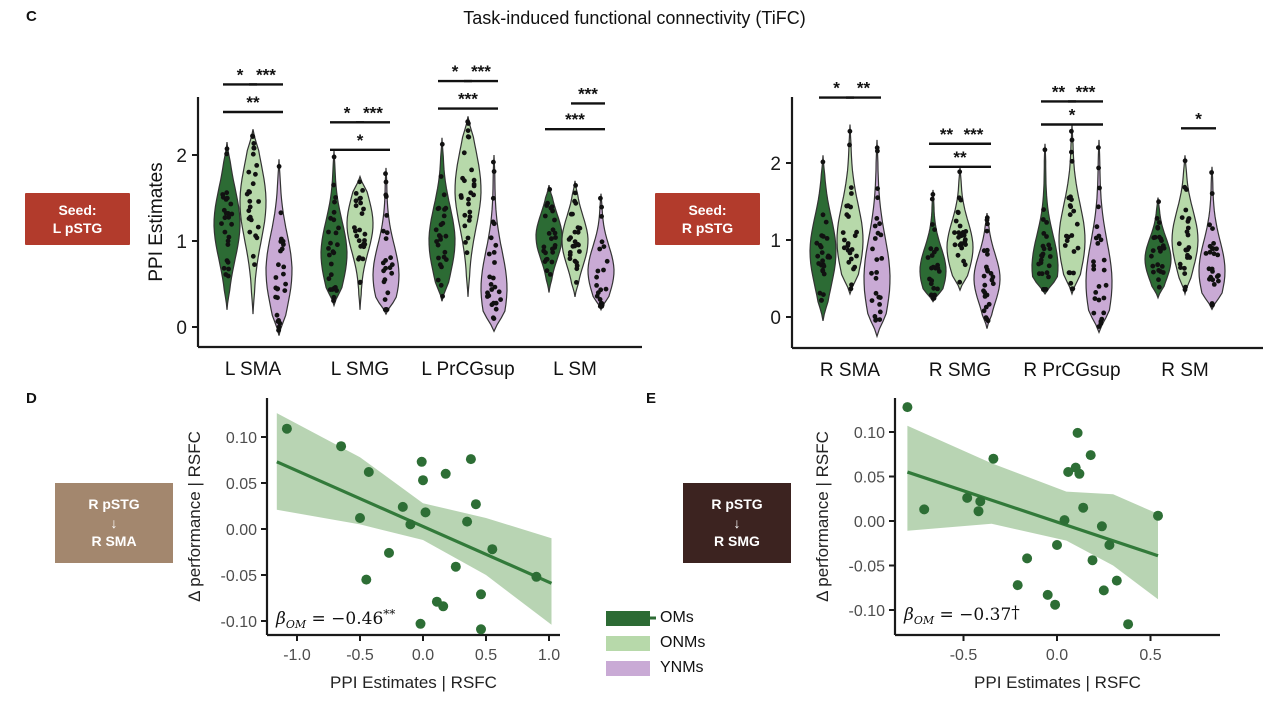  Describe the element at coordinates (1212, 238) in the screenshot. I see `violin-RSM-YNMs` at that location.